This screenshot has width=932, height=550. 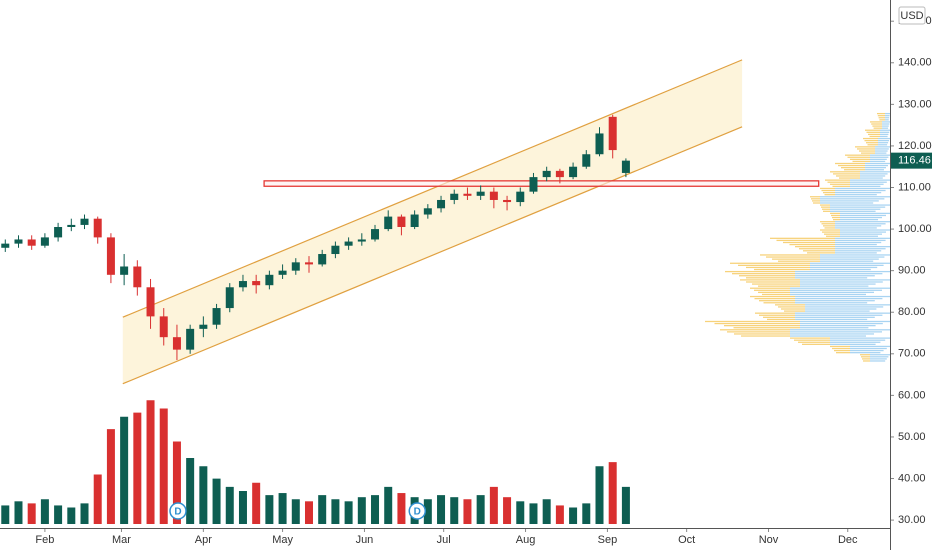 I want to click on y-tick-label: 70.00, so click(x=912, y=354).